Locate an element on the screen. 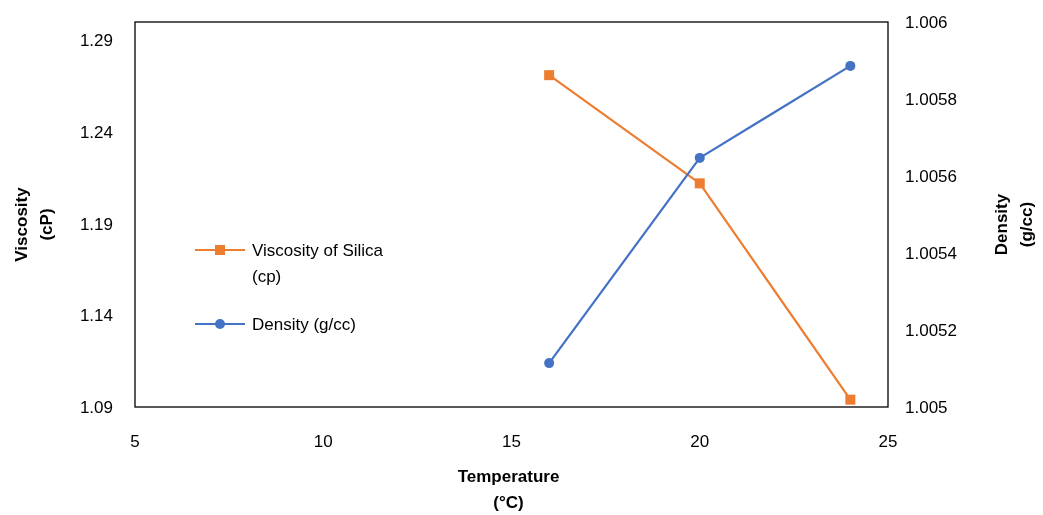  x-tick-label: 25 is located at coordinates (888, 441).